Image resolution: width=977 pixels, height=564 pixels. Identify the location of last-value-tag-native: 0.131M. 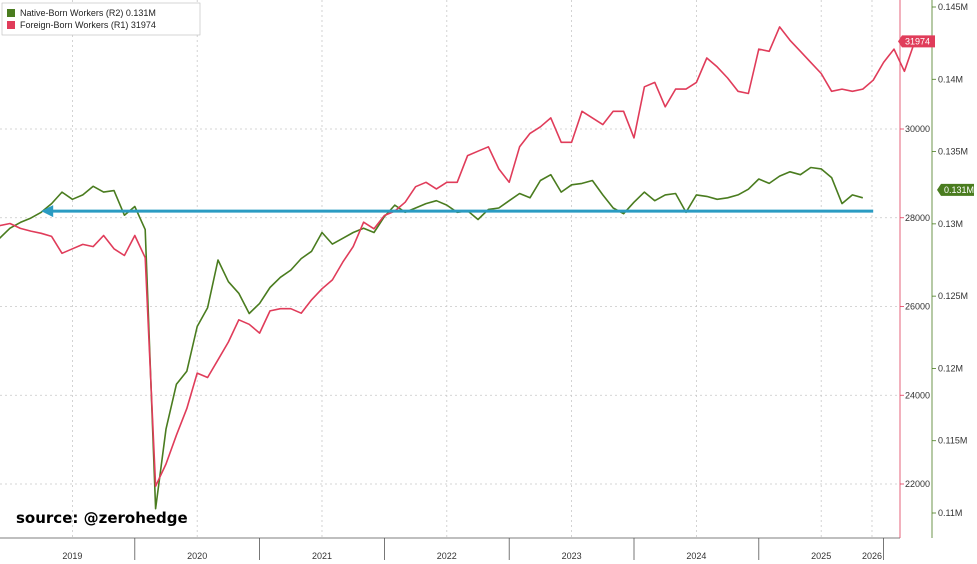
(955, 189).